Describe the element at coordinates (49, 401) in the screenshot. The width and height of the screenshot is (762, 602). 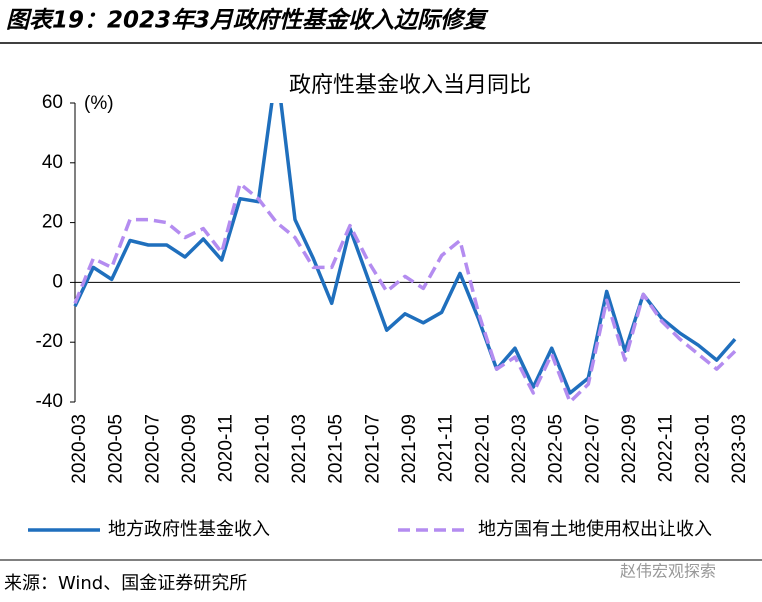
I see `y-tick-label: -40` at that location.